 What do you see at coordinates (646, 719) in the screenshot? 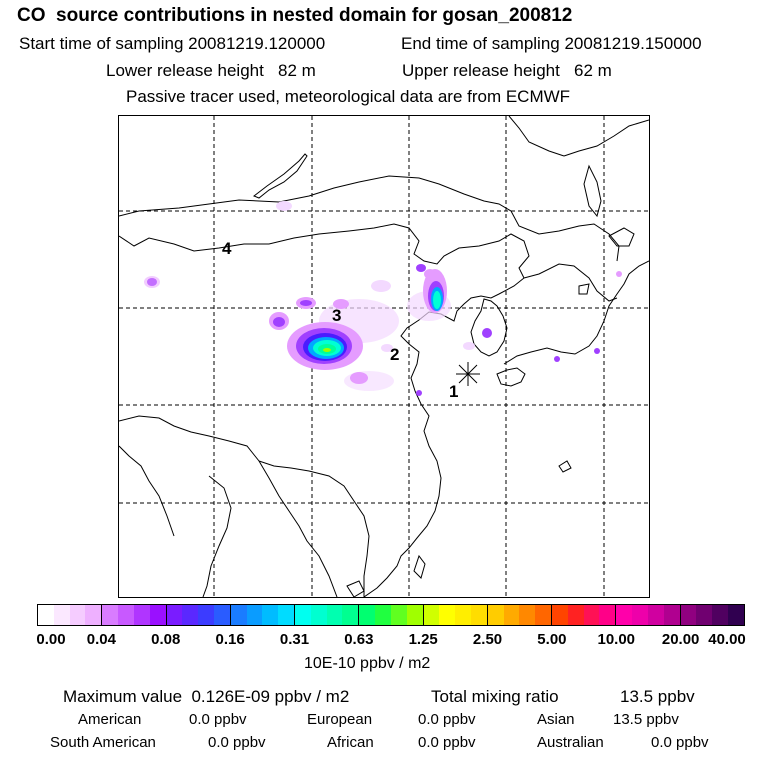
I see `asian-value: 13.5 ppbv` at bounding box center [646, 719].